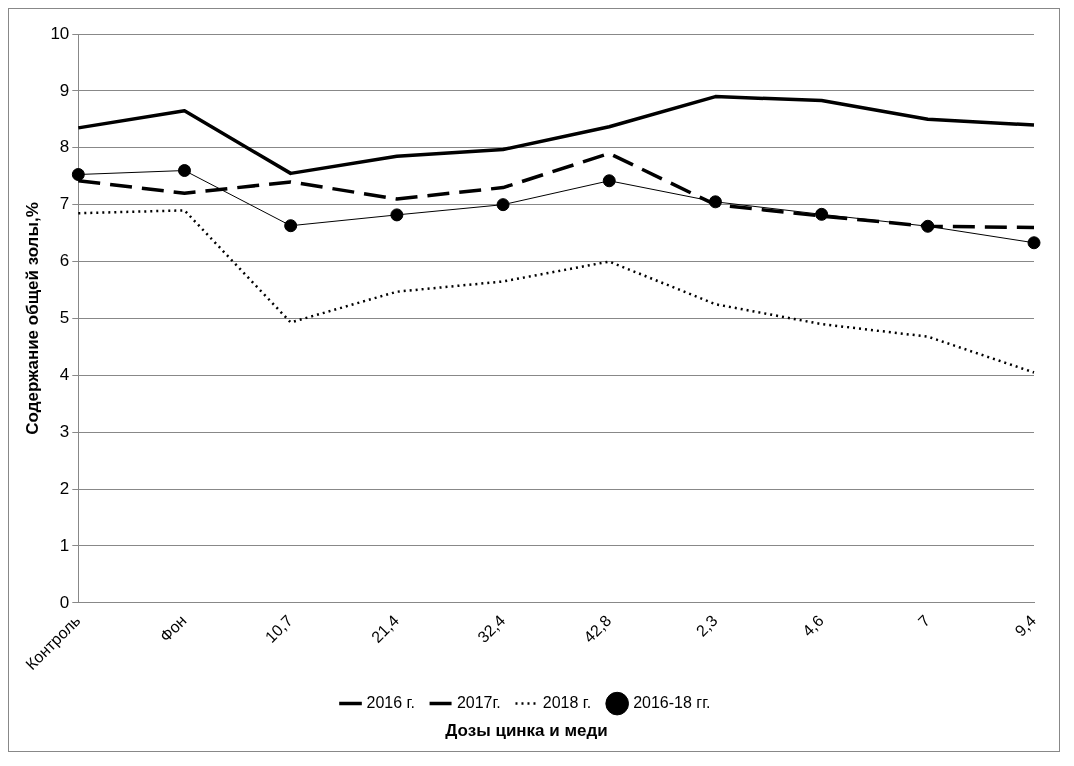  Describe the element at coordinates (672, 703) in the screenshot. I see `legend-label: 2016-18 гг.` at that location.